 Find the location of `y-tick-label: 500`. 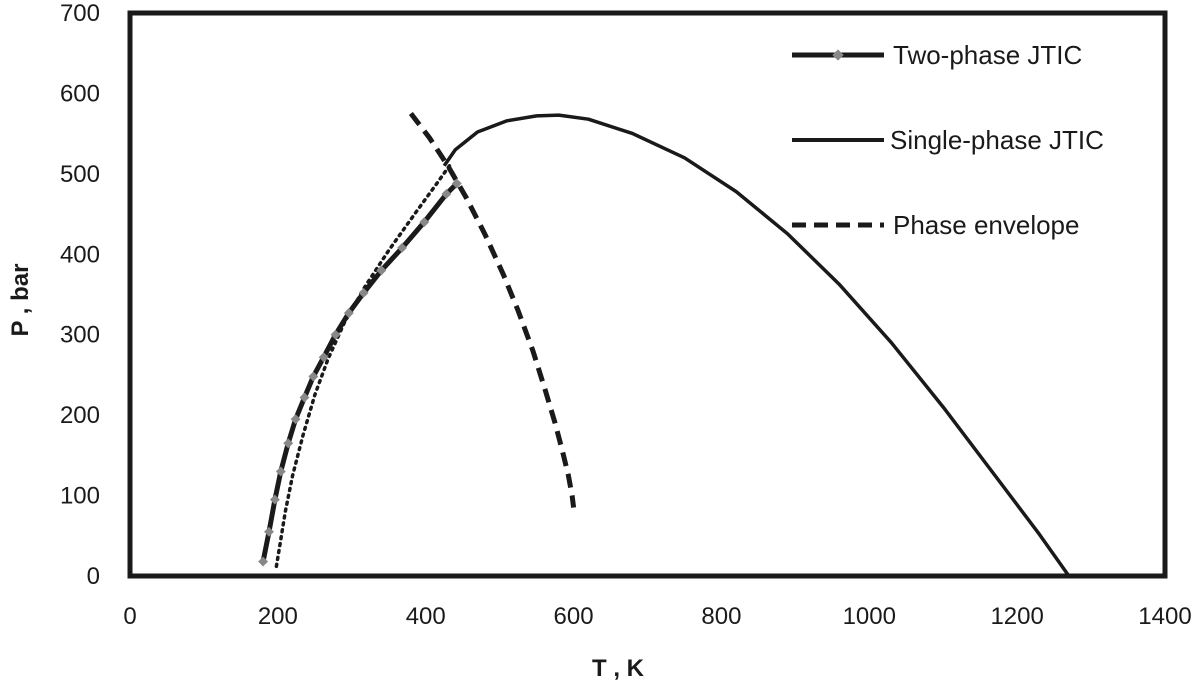

y-tick-label: 500 is located at coordinates (80, 174).